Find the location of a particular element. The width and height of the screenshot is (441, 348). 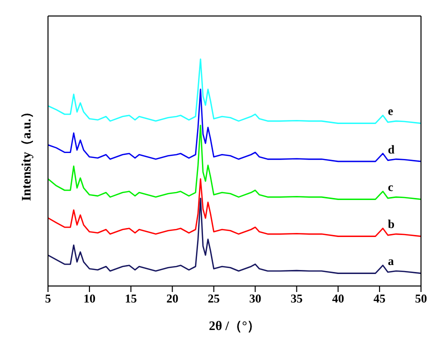

series-label: a is located at coordinates (391, 261).